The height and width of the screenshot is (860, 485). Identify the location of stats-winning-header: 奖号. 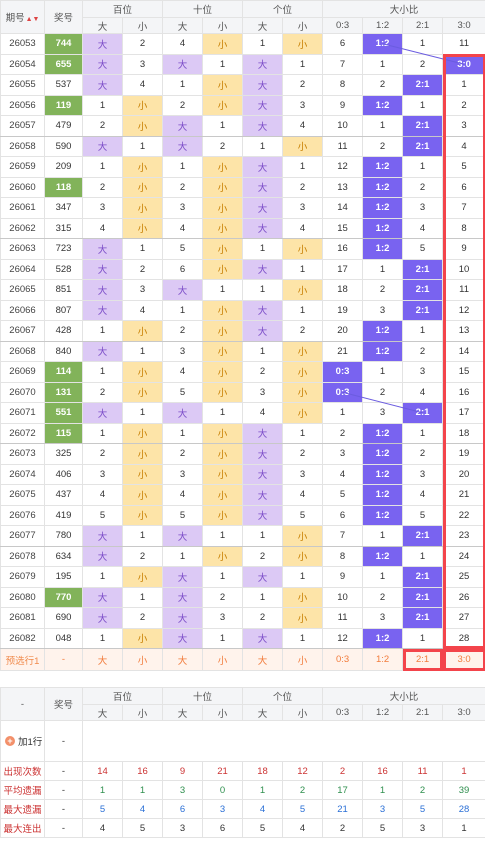
(63, 704).